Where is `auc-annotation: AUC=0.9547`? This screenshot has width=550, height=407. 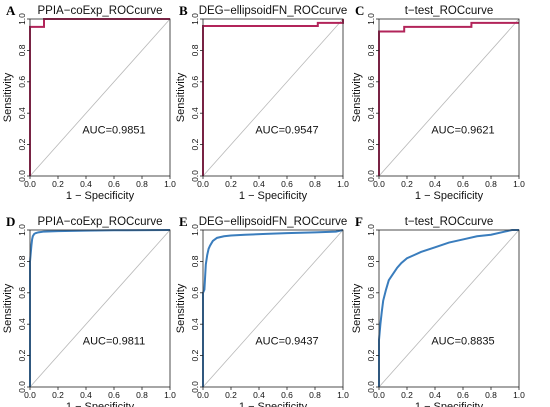
auc-annotation: AUC=0.9547 is located at coordinates (286, 131).